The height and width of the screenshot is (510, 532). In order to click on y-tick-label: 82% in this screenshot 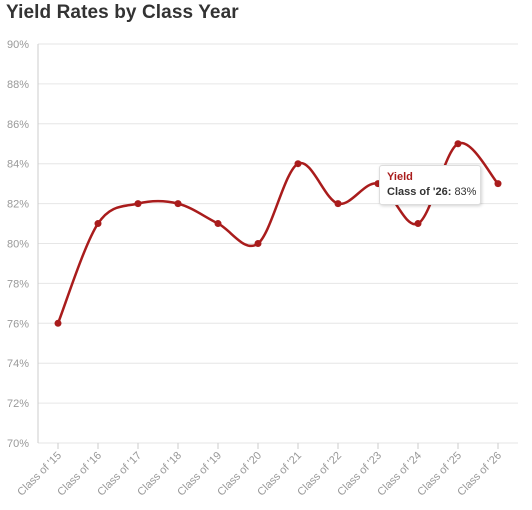, I will do `click(18, 205)`.